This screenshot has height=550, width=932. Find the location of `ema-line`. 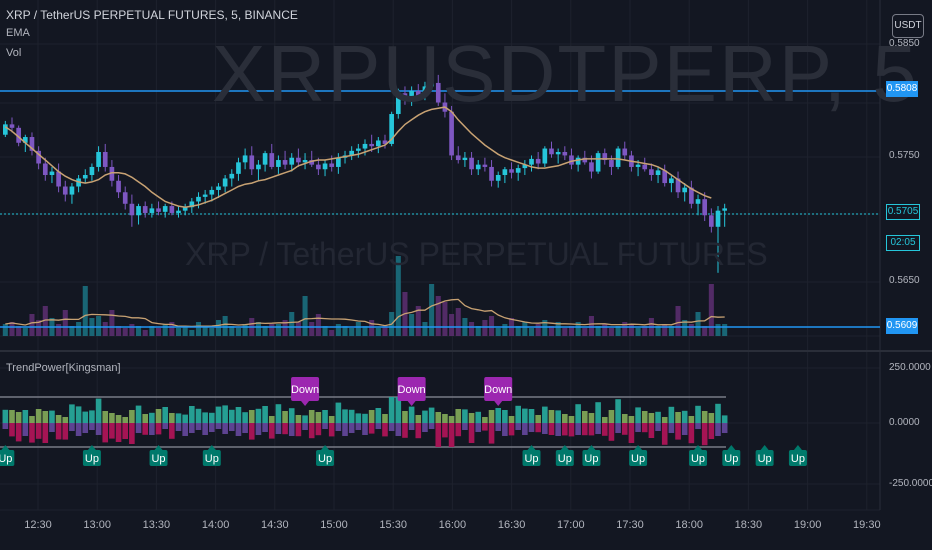

ema-line is located at coordinates (358, 157).